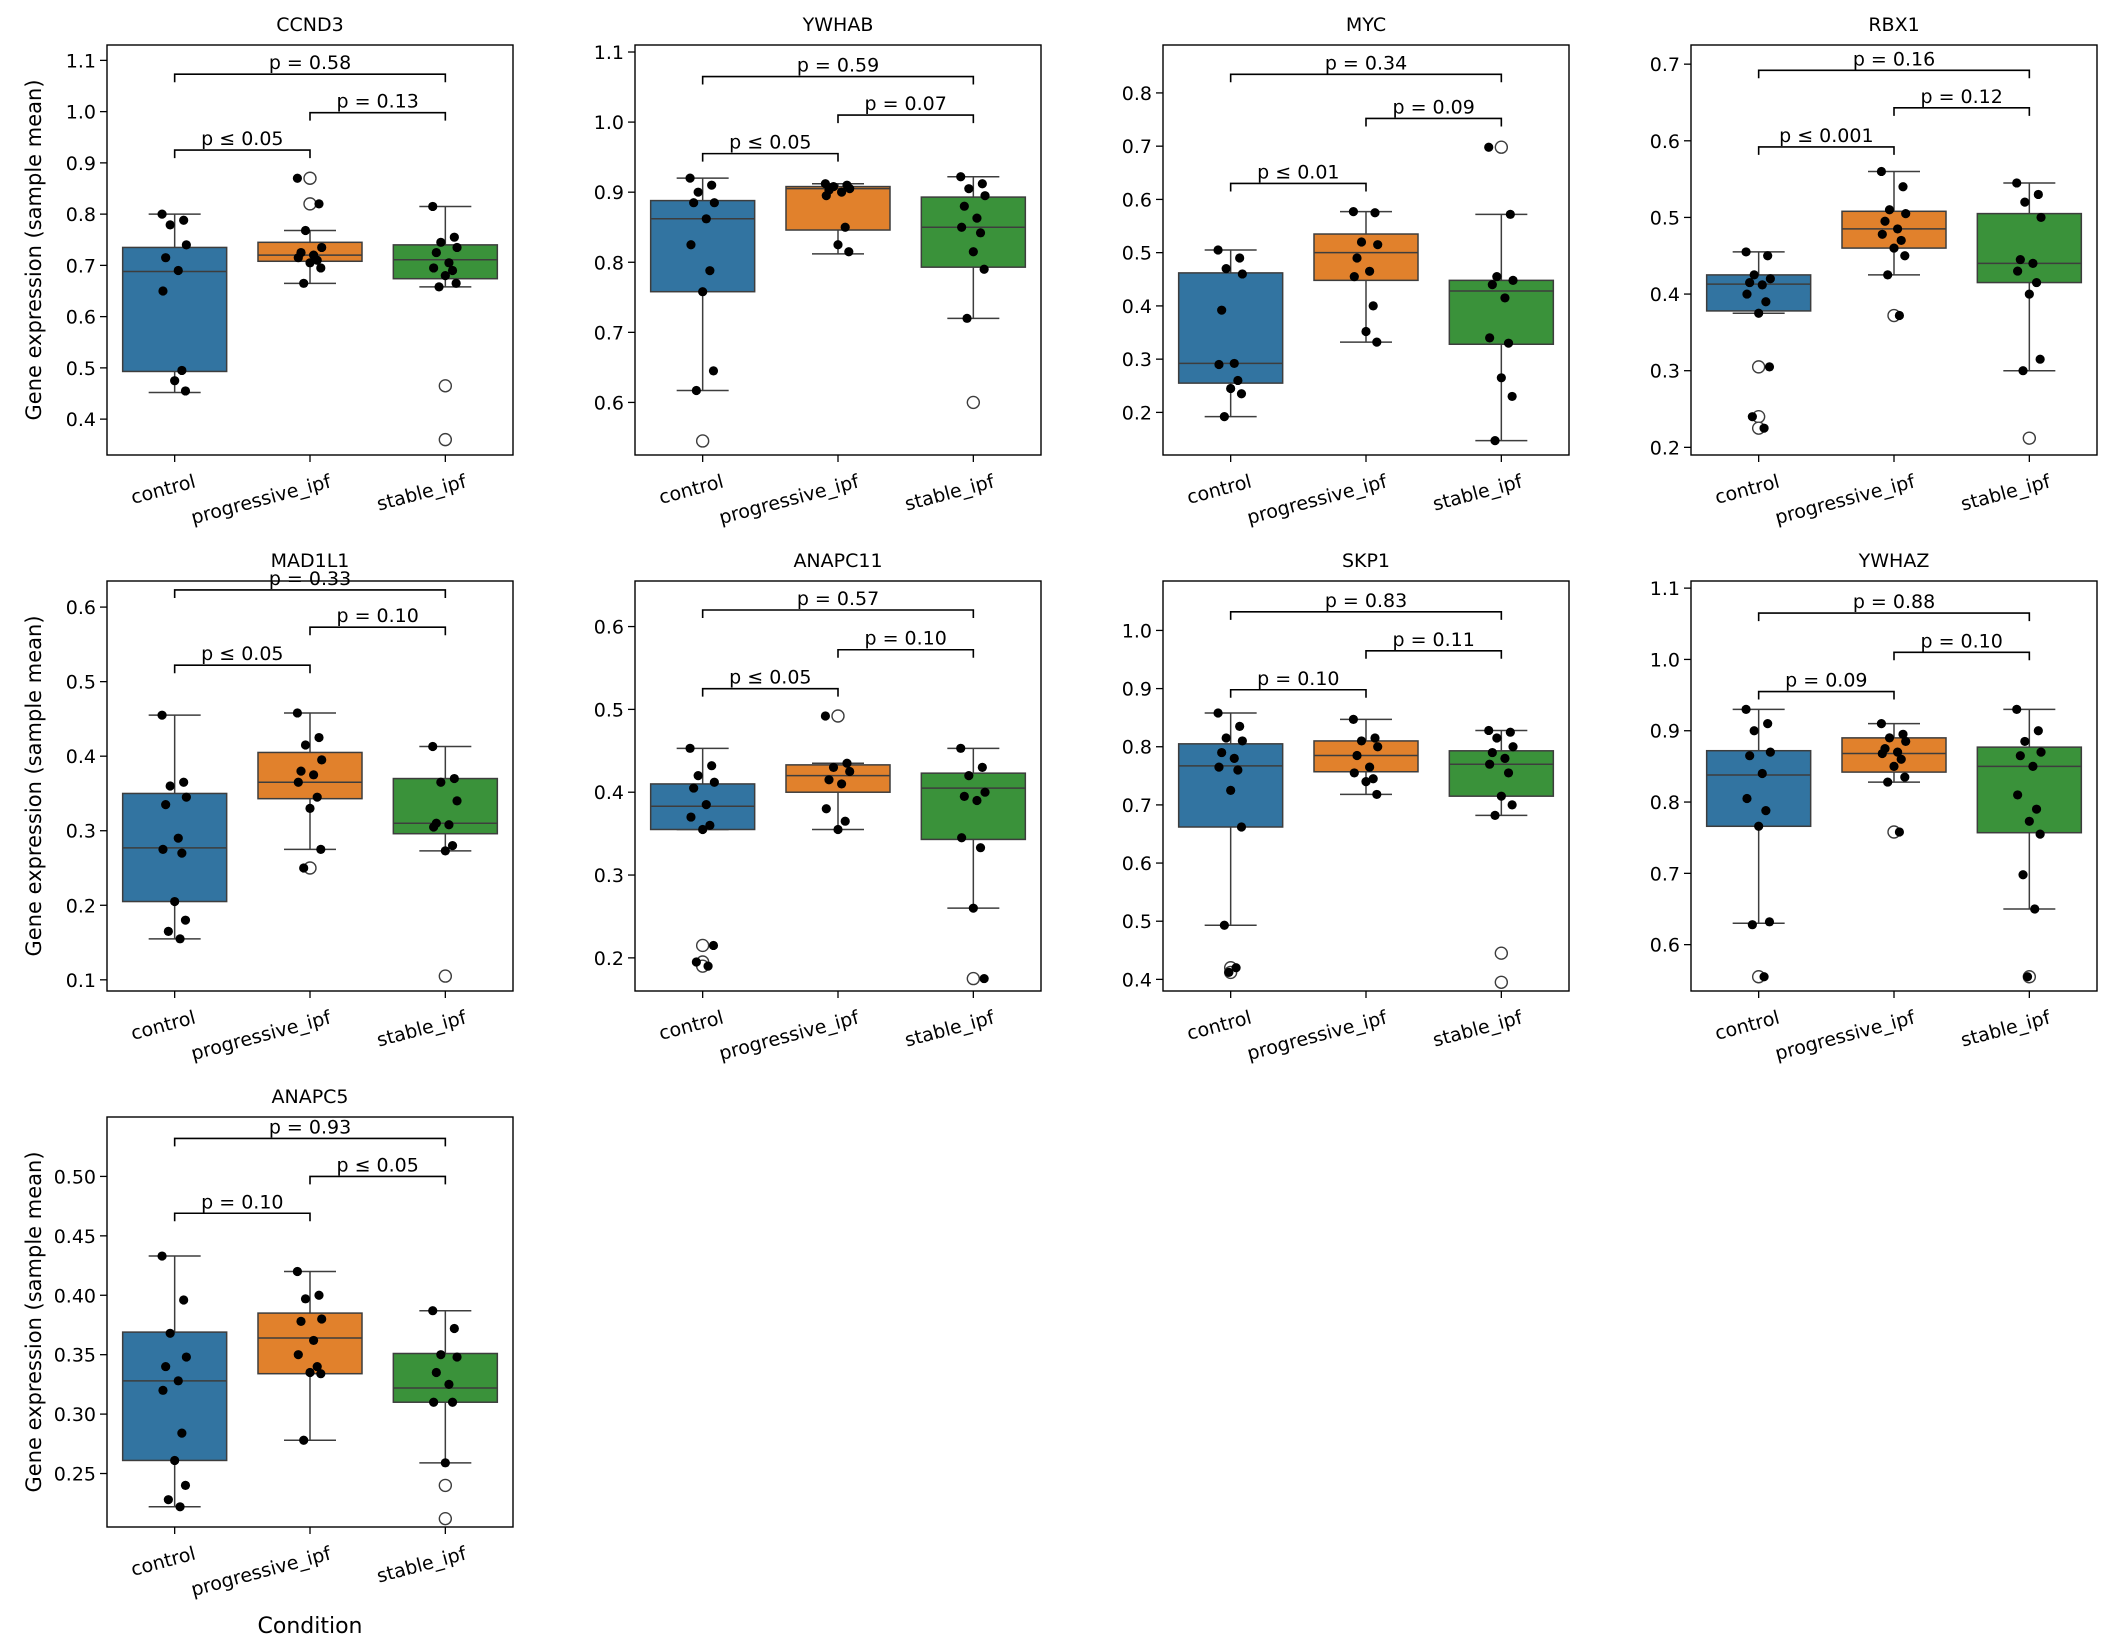 This screenshot has width=2113, height=1651. What do you see at coordinates (1366, 63) in the screenshot?
I see `p-value-label: p = 0.34` at bounding box center [1366, 63].